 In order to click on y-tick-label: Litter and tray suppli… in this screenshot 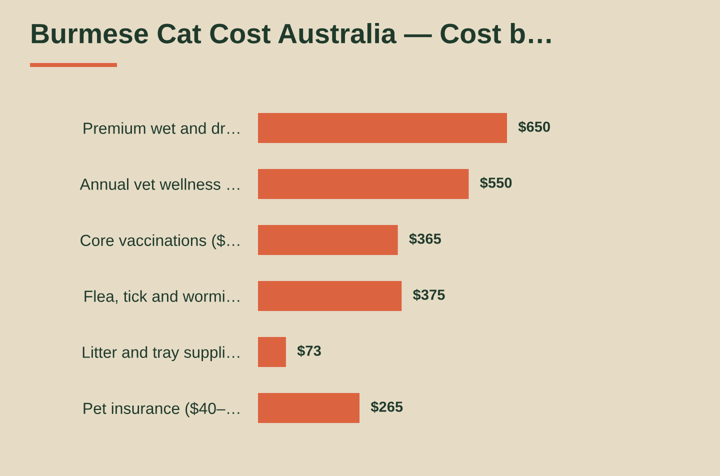, I will do `click(161, 354)`.